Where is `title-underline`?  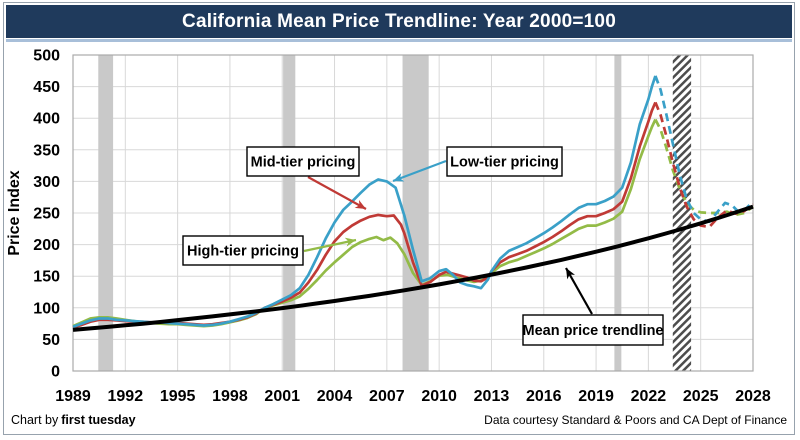 title-underline is located at coordinates (399, 40).